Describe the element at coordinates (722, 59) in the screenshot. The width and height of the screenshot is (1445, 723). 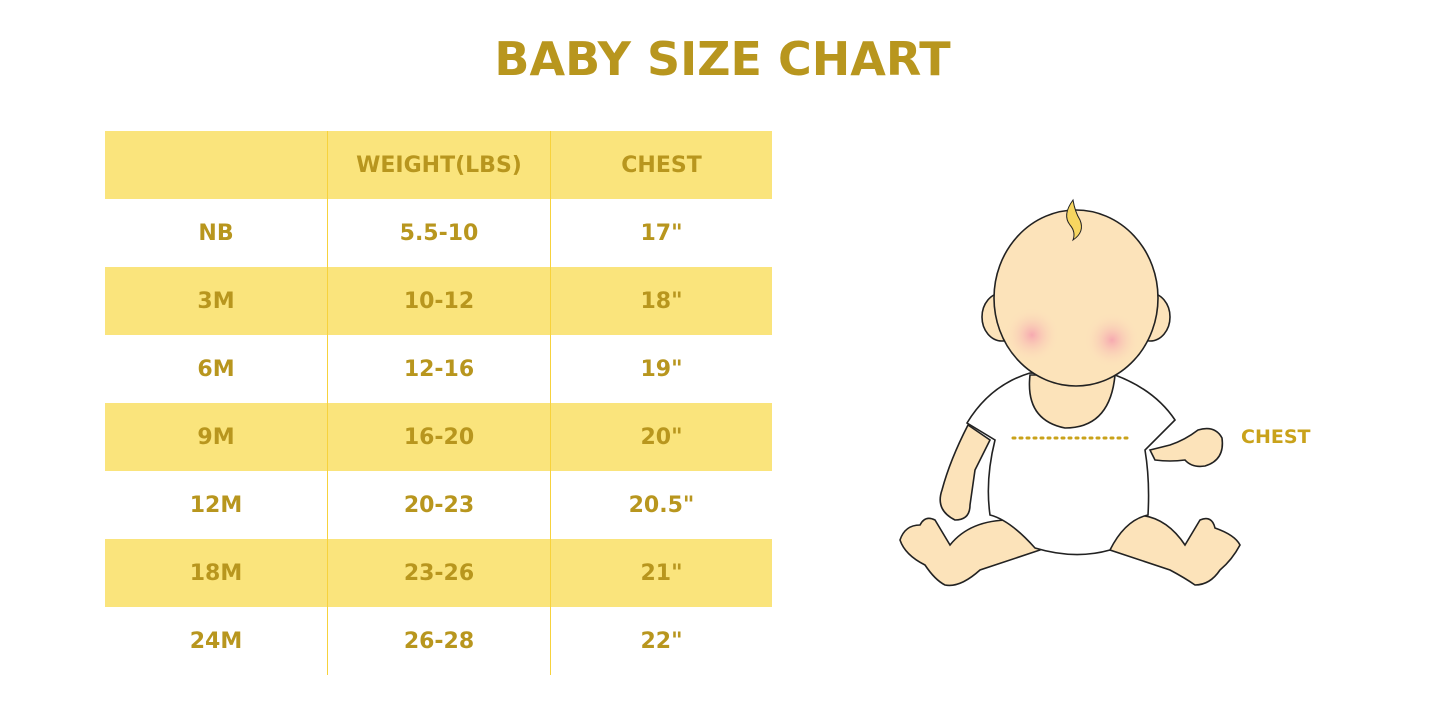
I see `page-title: BABY SIZE CHART` at that location.